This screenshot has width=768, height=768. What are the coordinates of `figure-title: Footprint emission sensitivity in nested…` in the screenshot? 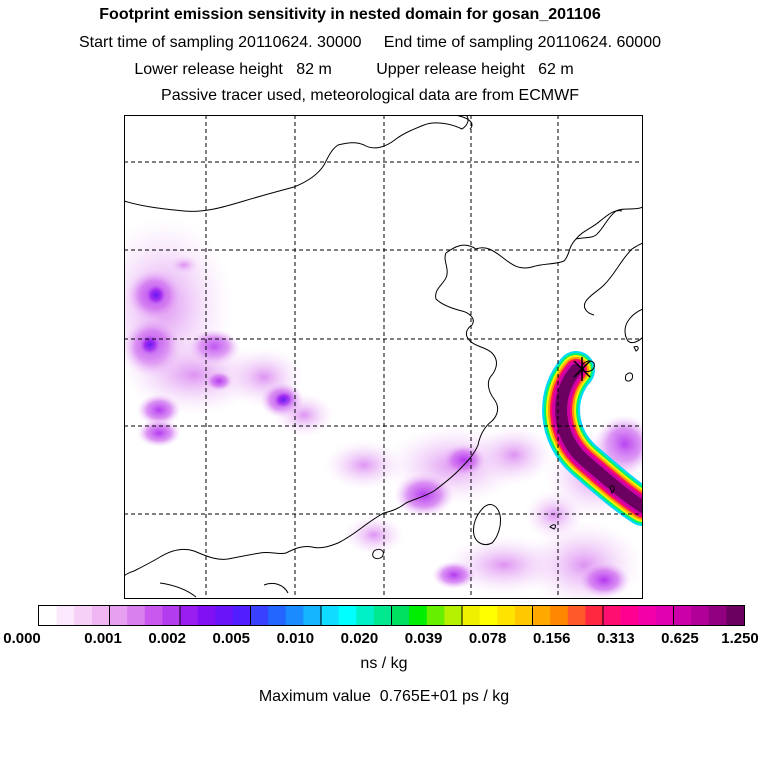 It's located at (350, 14).